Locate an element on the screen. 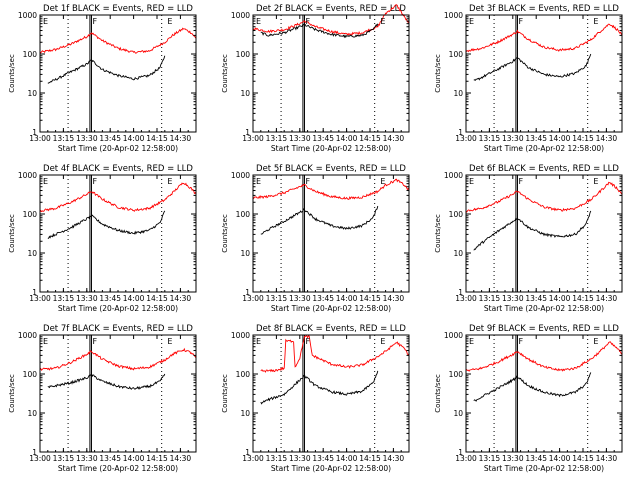 This screenshot has height=480, width=640. panel-title: Det 6f BLACK = Events, RED = LLD is located at coordinates (544, 169).